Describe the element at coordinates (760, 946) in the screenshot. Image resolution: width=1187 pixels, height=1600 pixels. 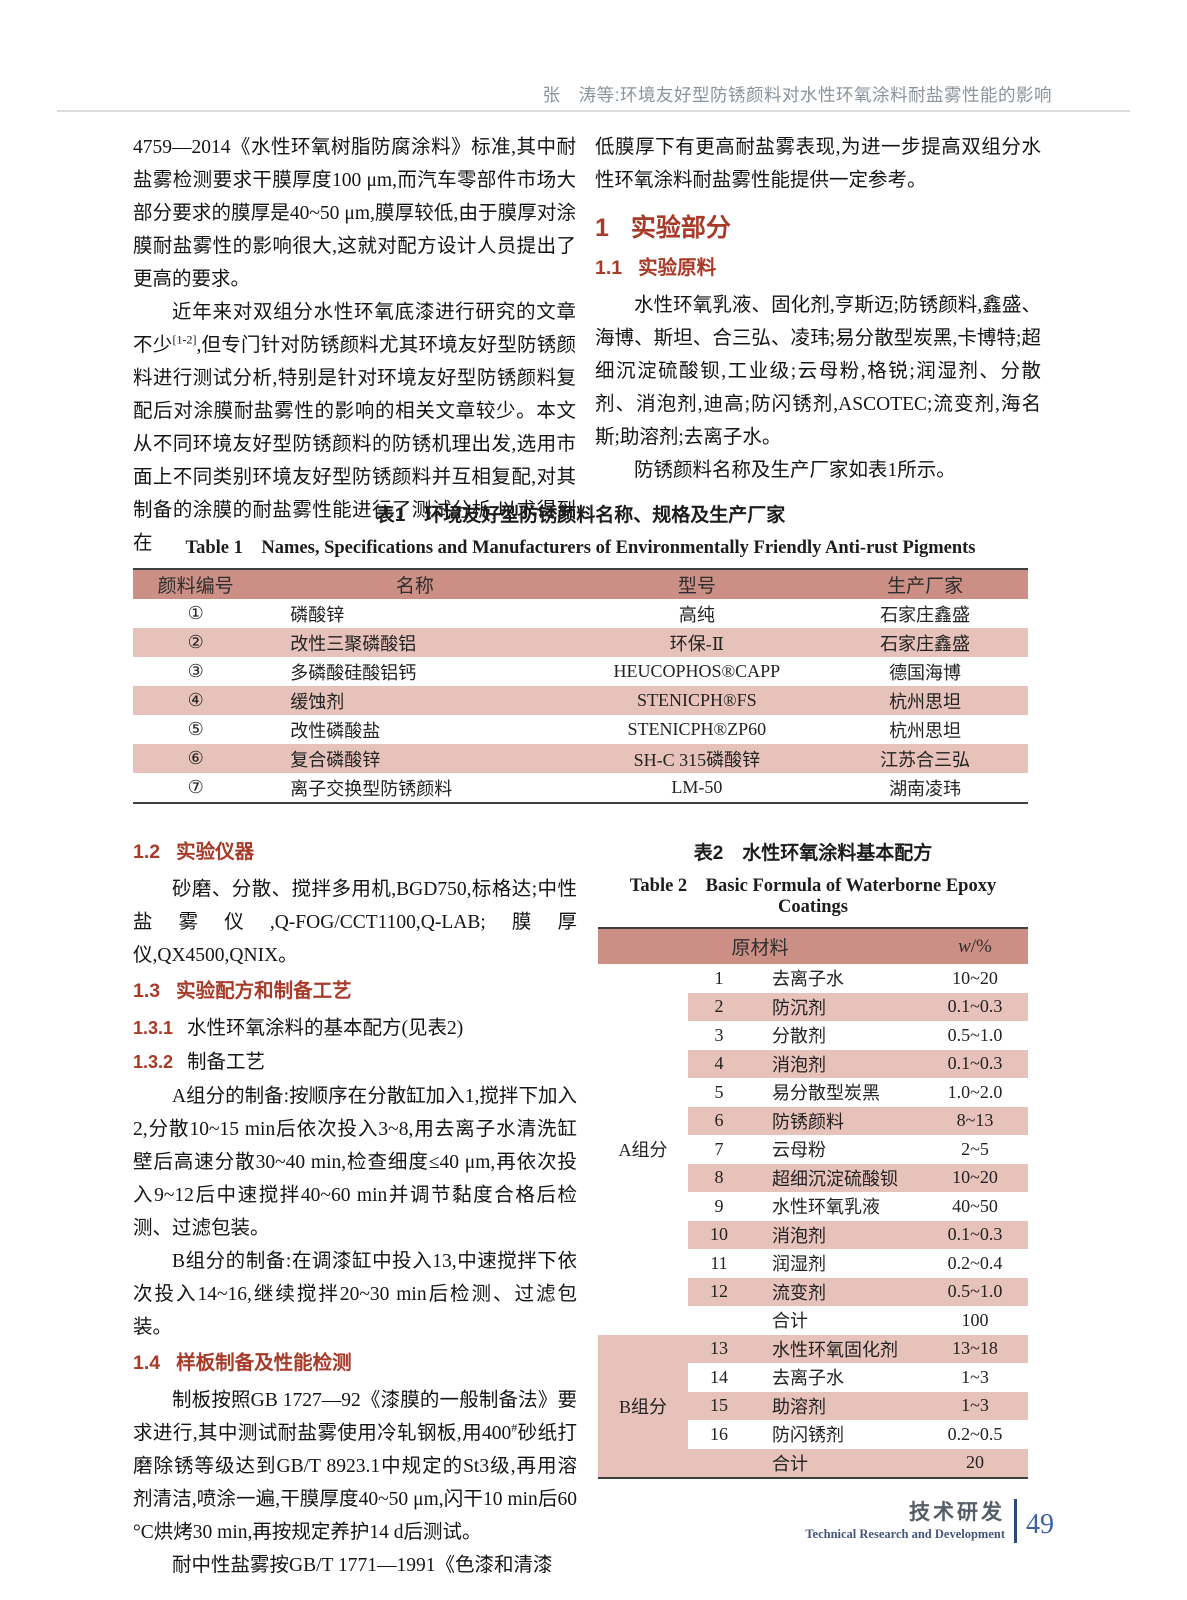
I see `column-header: 原材料` at that location.